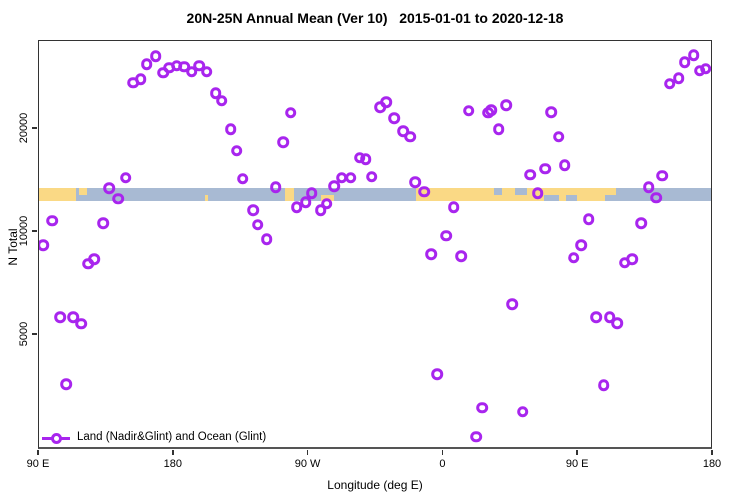 This screenshot has height=500, width=750. Describe the element at coordinates (307, 464) in the screenshot. I see `x-tick-label: 90 W` at that location.